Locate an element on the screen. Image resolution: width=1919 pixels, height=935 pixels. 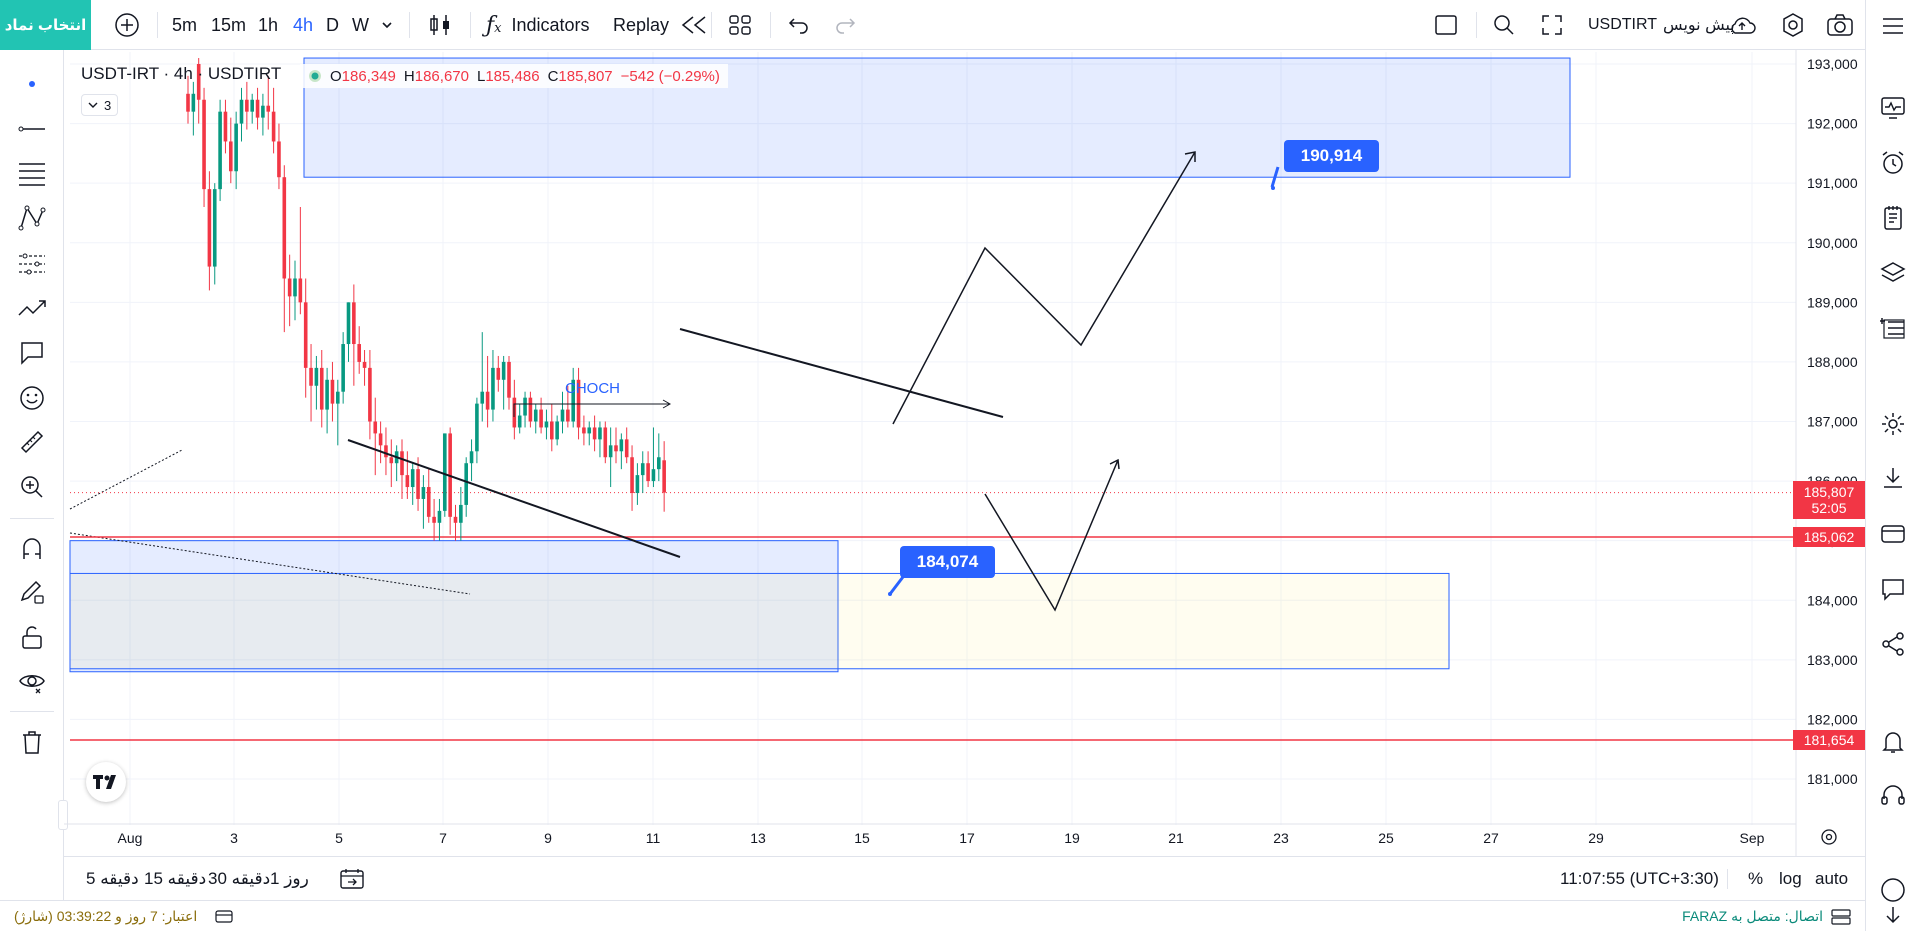
select-symbol-button: انتخاب نماد is located at coordinates (45, 25).